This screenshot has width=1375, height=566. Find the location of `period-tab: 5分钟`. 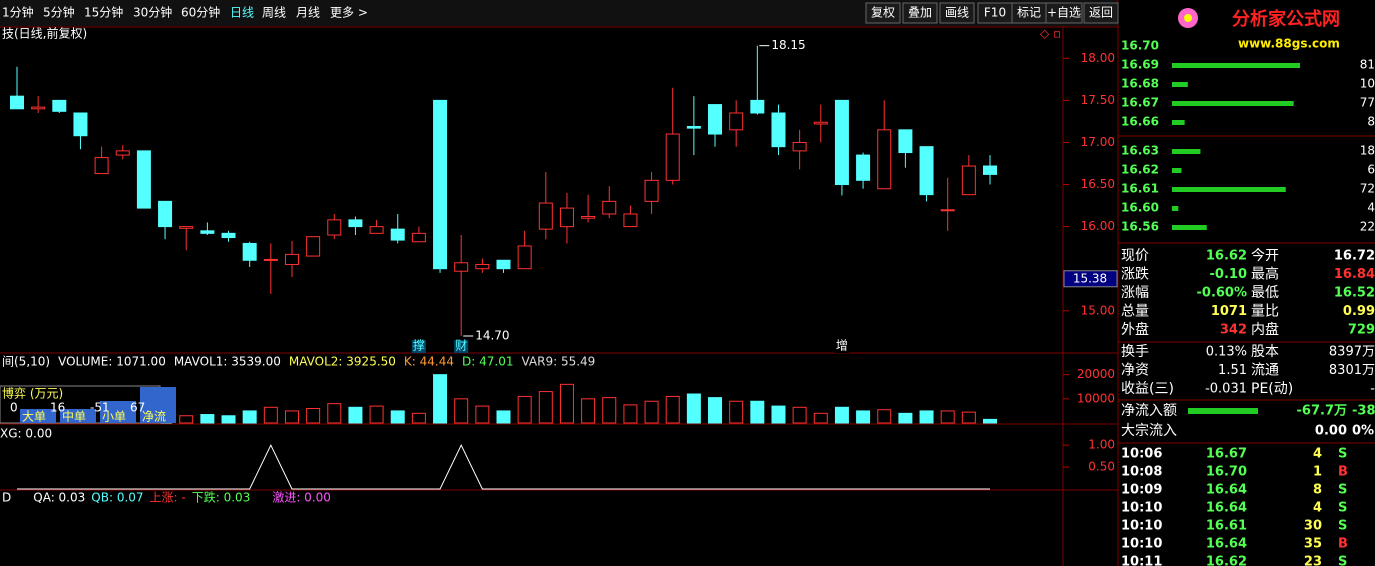

period-tab: 5分钟 is located at coordinates (59, 12).